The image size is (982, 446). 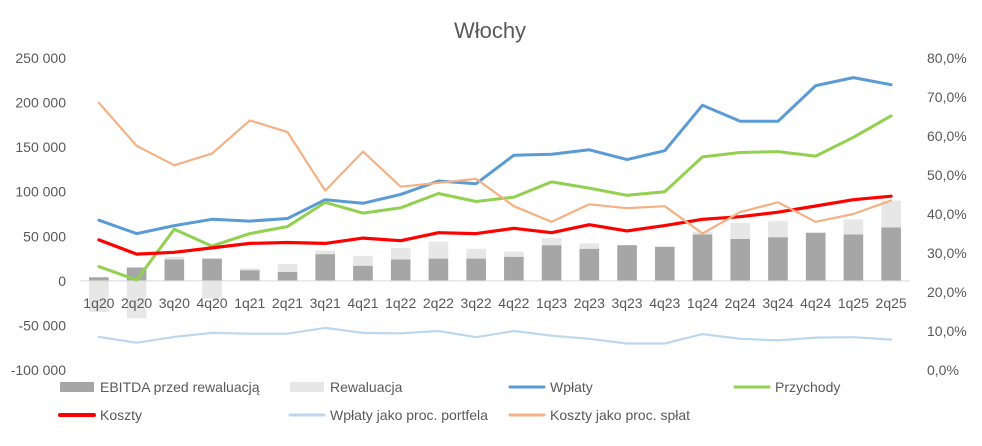 What do you see at coordinates (702, 303) in the screenshot?
I see `x-tick-label: 1q24` at bounding box center [702, 303].